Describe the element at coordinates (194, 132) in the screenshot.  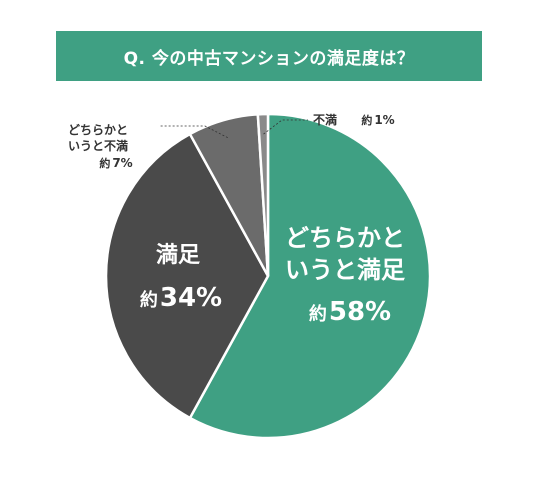
I see `leader-line-somewhat-dissatisfied` at that location.